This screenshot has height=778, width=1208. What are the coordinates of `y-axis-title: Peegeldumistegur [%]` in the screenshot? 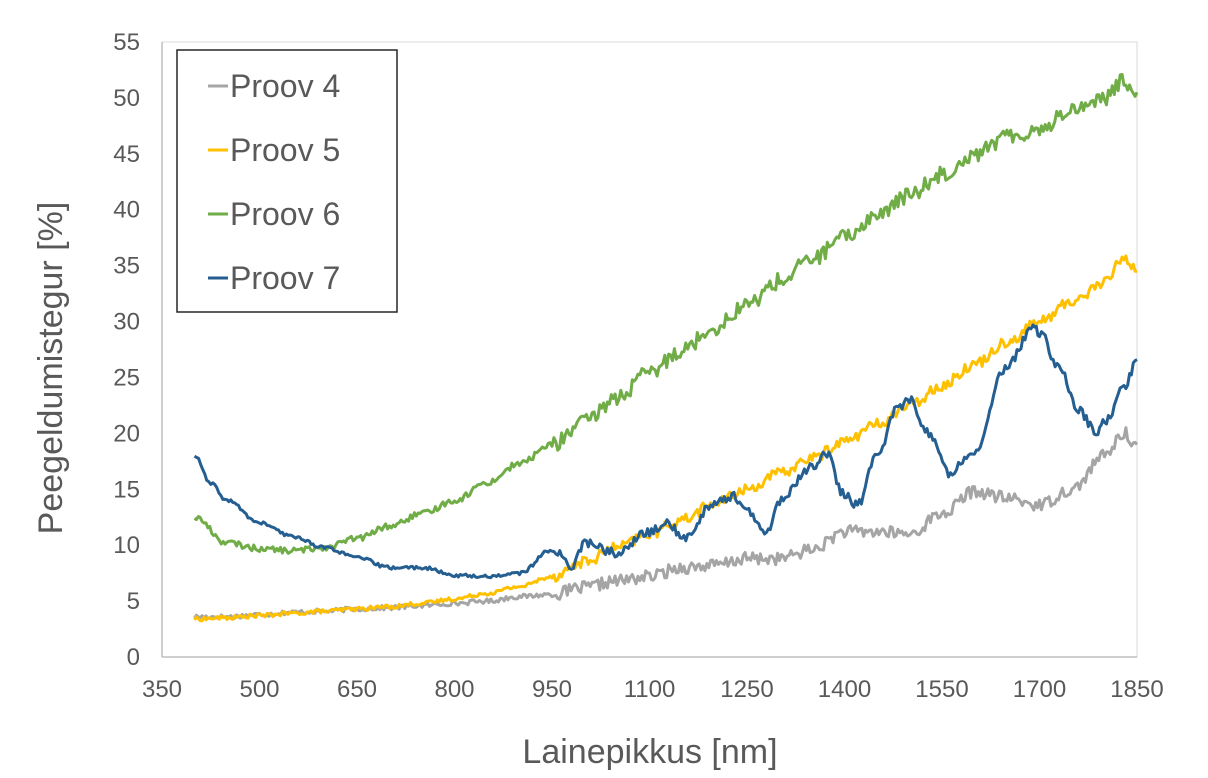 It's located at (51, 368).